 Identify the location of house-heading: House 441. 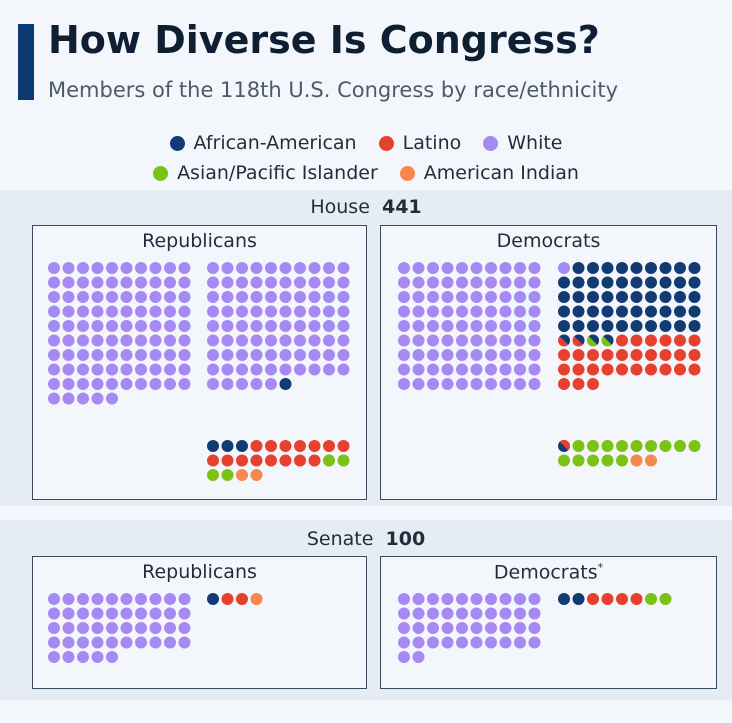
(366, 207).